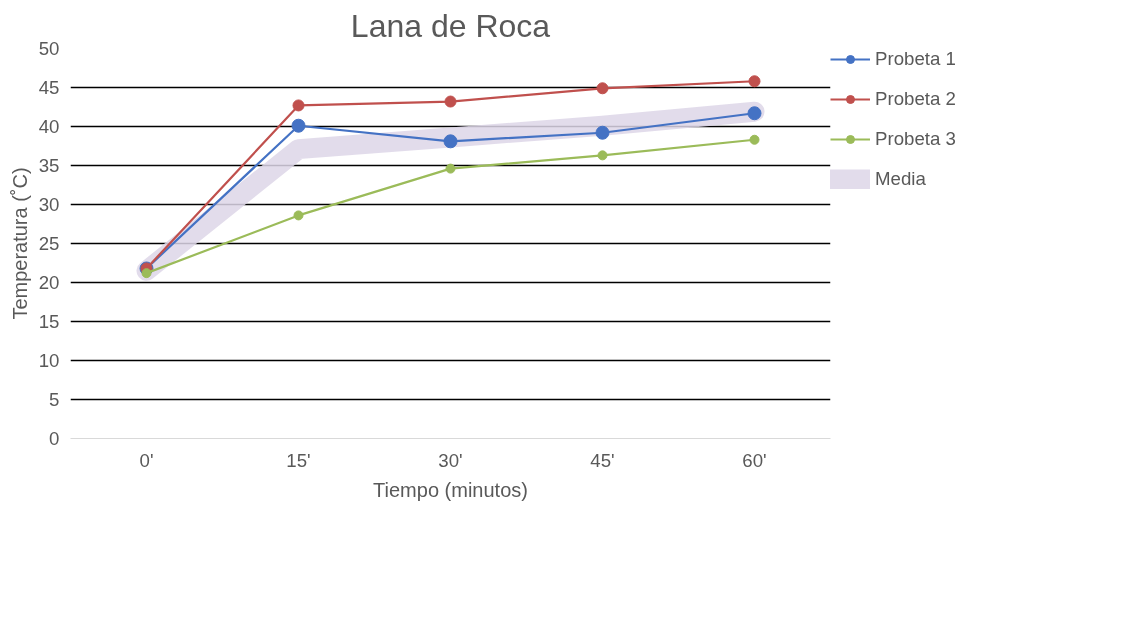  What do you see at coordinates (915, 59) in the screenshot?
I see `legend-label: Probeta 1` at bounding box center [915, 59].